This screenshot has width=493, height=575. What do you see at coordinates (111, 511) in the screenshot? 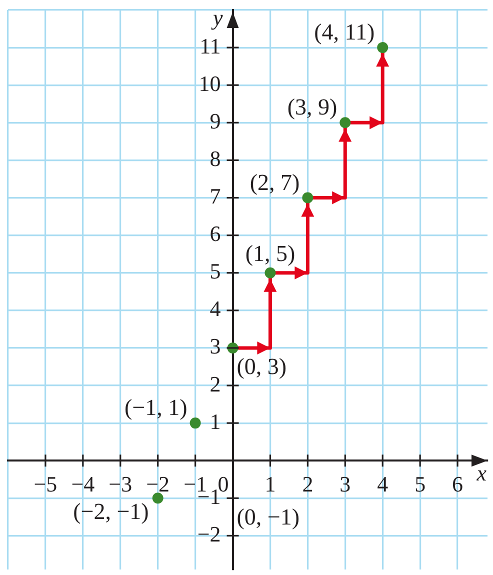
I see `annotation: (−2, −1)` at bounding box center [111, 511].